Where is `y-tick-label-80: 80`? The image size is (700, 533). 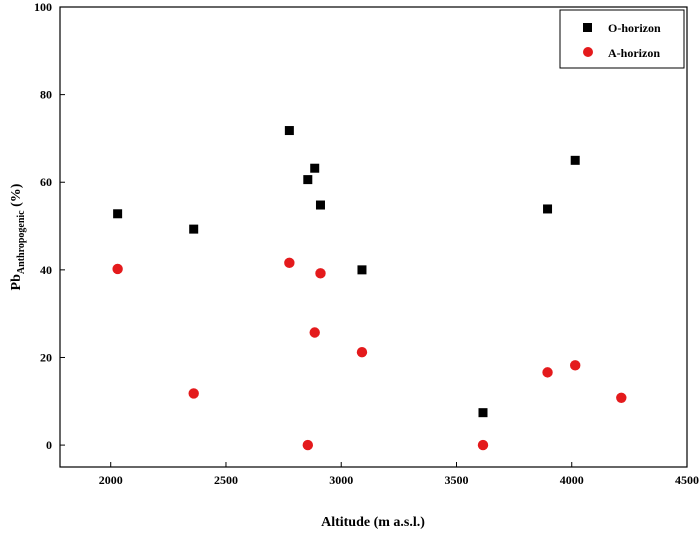
y-tick-label-80: 80 is located at coordinates (46, 95).